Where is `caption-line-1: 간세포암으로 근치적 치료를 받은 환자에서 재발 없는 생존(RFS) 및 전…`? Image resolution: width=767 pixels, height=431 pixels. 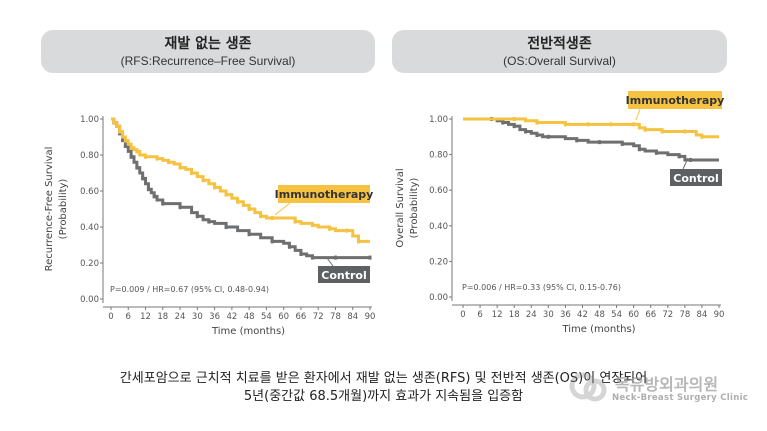 caption-line-1: 간세포암으로 근치적 치료를 받은 환자에서 재발 없는 생존(RFS) 및 전… is located at coordinates (383, 378).